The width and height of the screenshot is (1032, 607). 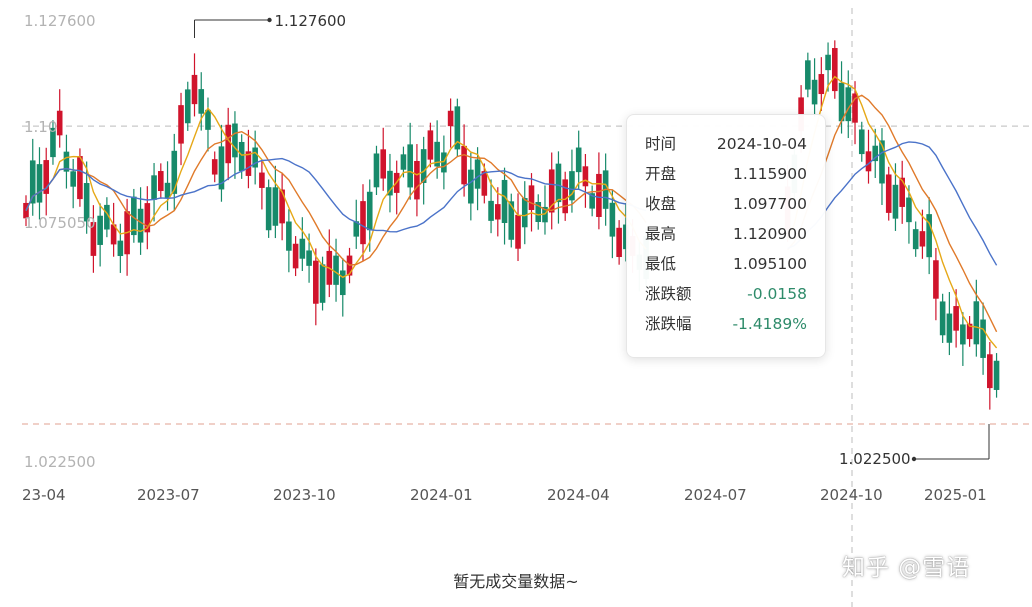 I want to click on watermark: 知乎 @雪语, so click(x=906, y=568).